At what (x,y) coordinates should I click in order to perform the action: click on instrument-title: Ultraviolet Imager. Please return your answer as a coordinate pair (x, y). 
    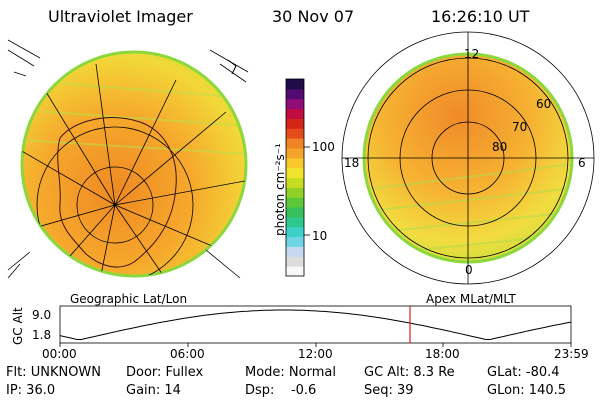
    Looking at the image, I should click on (120, 16).